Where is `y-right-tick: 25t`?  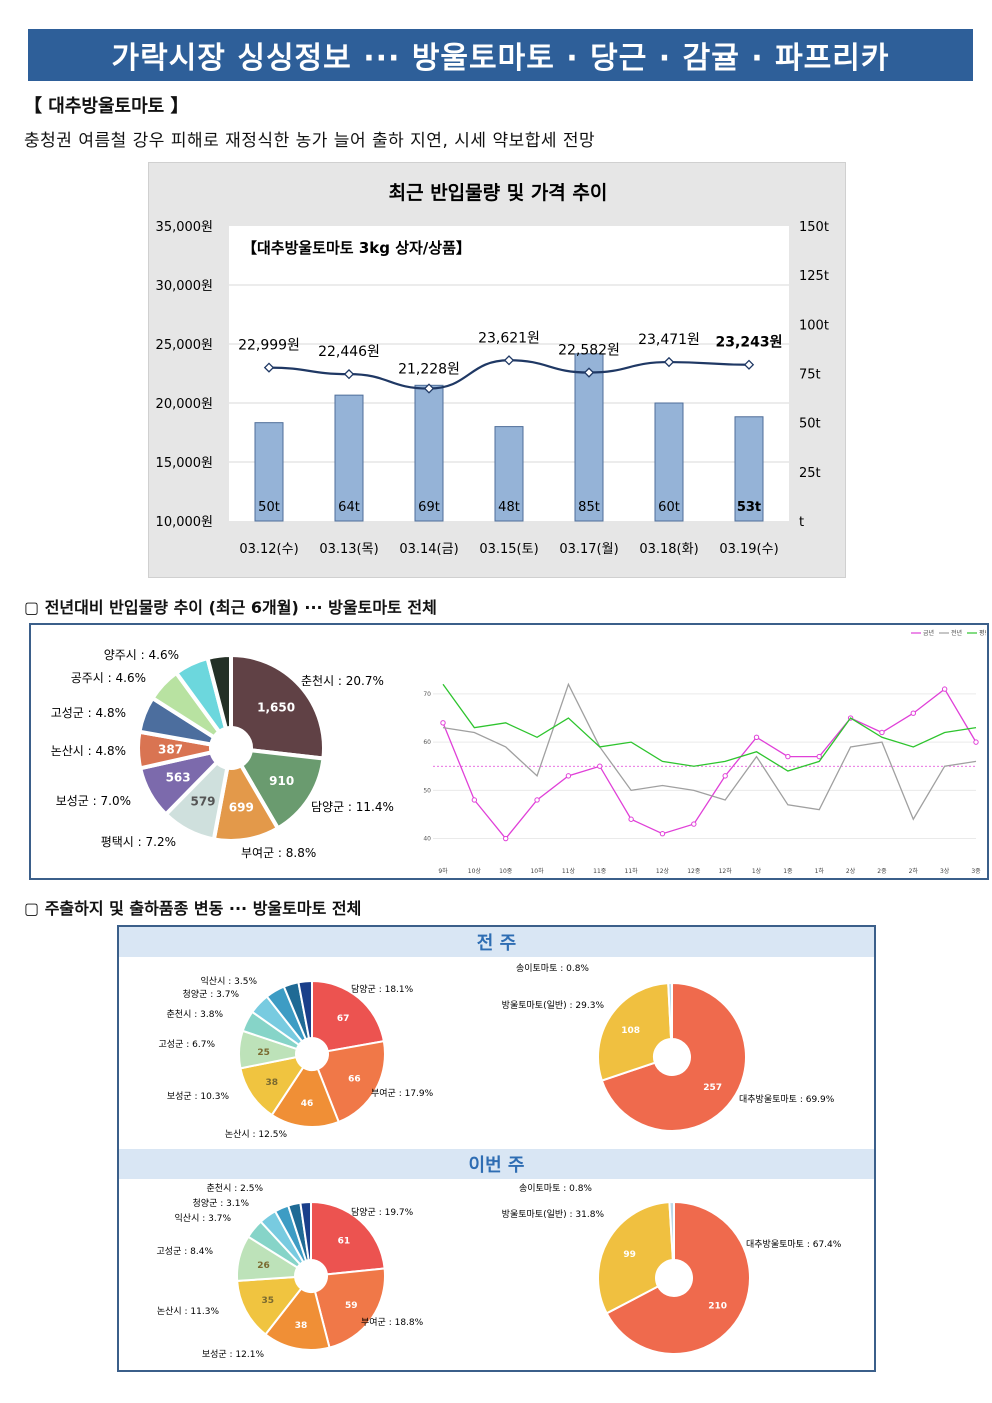 y-right-tick: 25t is located at coordinates (810, 473).